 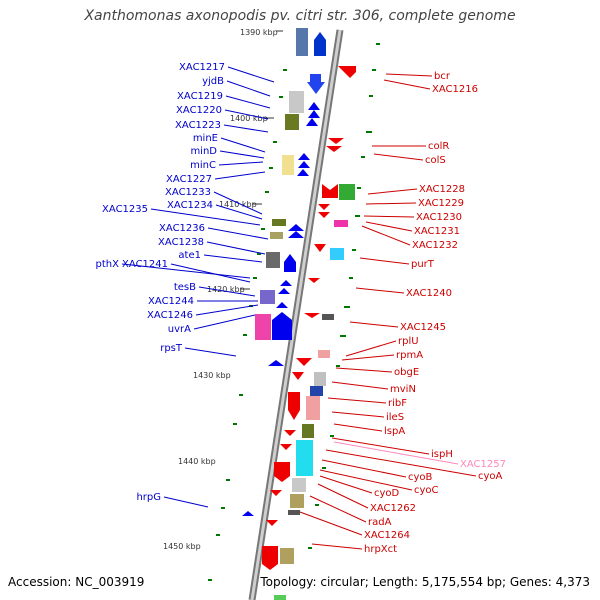 What do you see at coordinates (429, 293) in the screenshot?
I see `gene-label-right: XAC1240` at bounding box center [429, 293].